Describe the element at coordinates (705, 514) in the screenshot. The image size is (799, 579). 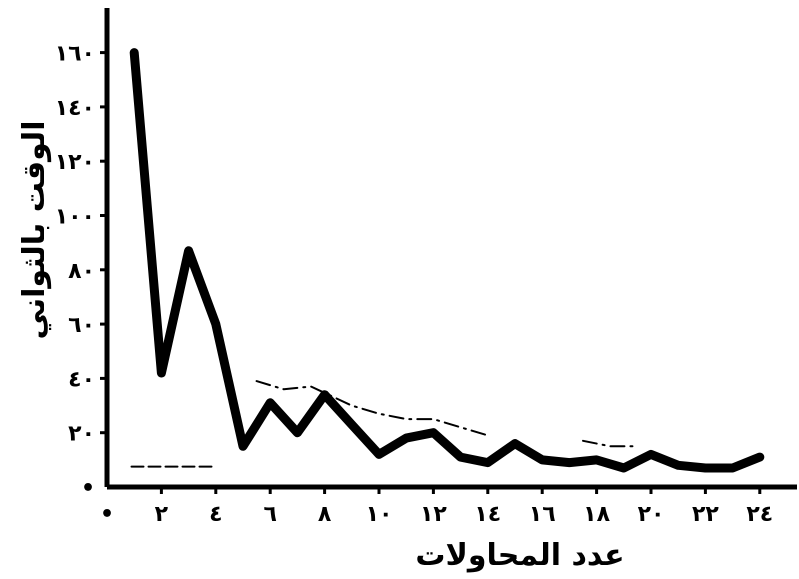
I see `x-tick-label: ٢٢` at that location.